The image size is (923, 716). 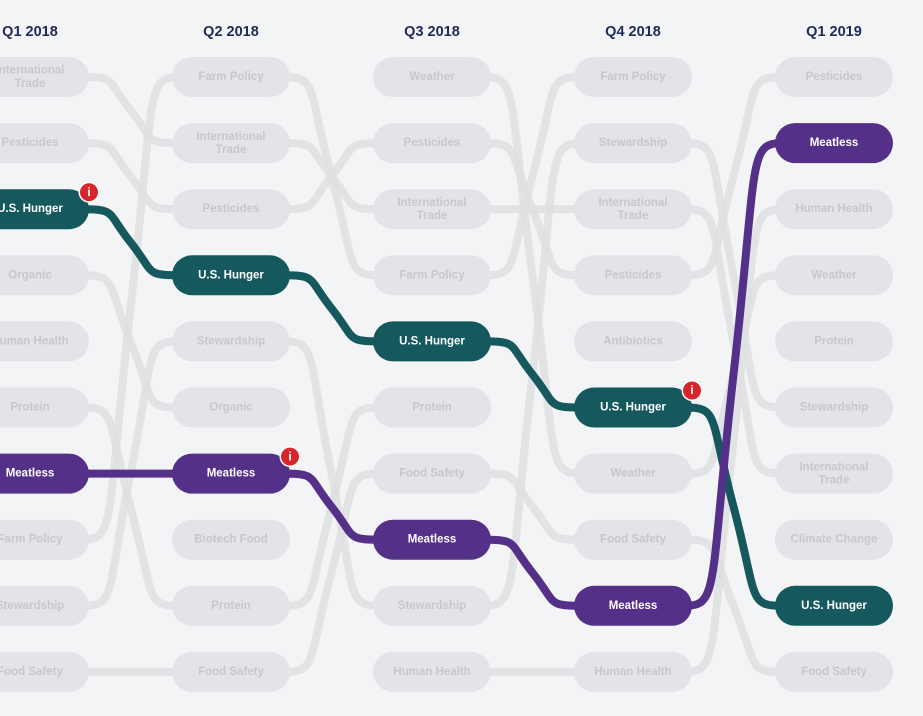 I want to click on pill-protein: Protein, so click(x=44, y=407).